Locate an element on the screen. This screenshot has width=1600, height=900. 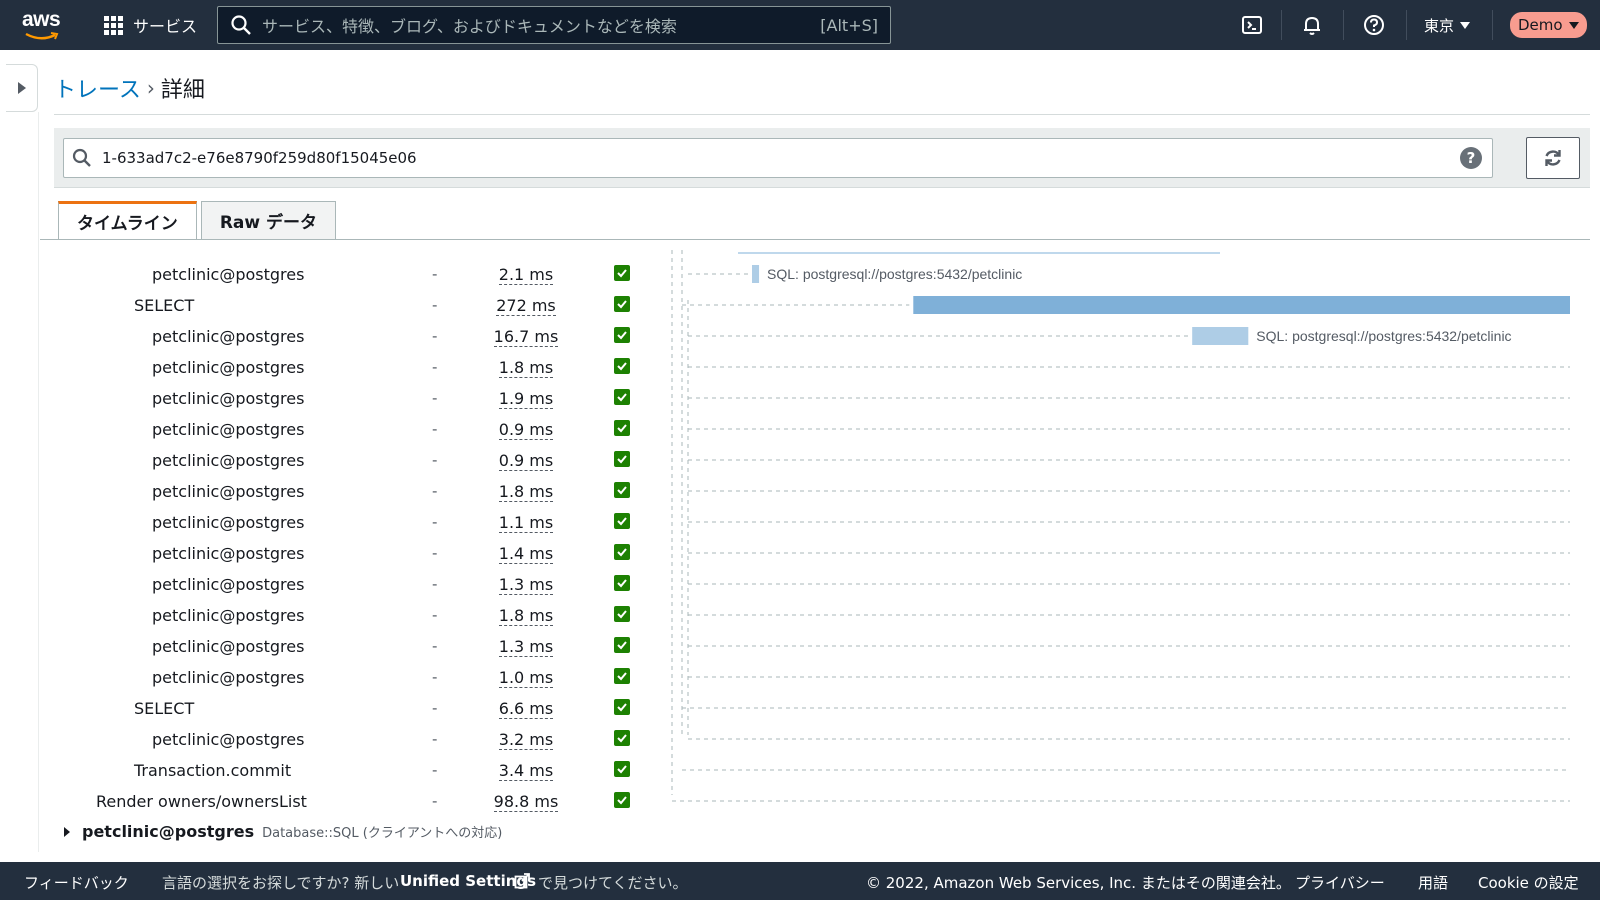
nav-divider is located at coordinates (1492, 25).